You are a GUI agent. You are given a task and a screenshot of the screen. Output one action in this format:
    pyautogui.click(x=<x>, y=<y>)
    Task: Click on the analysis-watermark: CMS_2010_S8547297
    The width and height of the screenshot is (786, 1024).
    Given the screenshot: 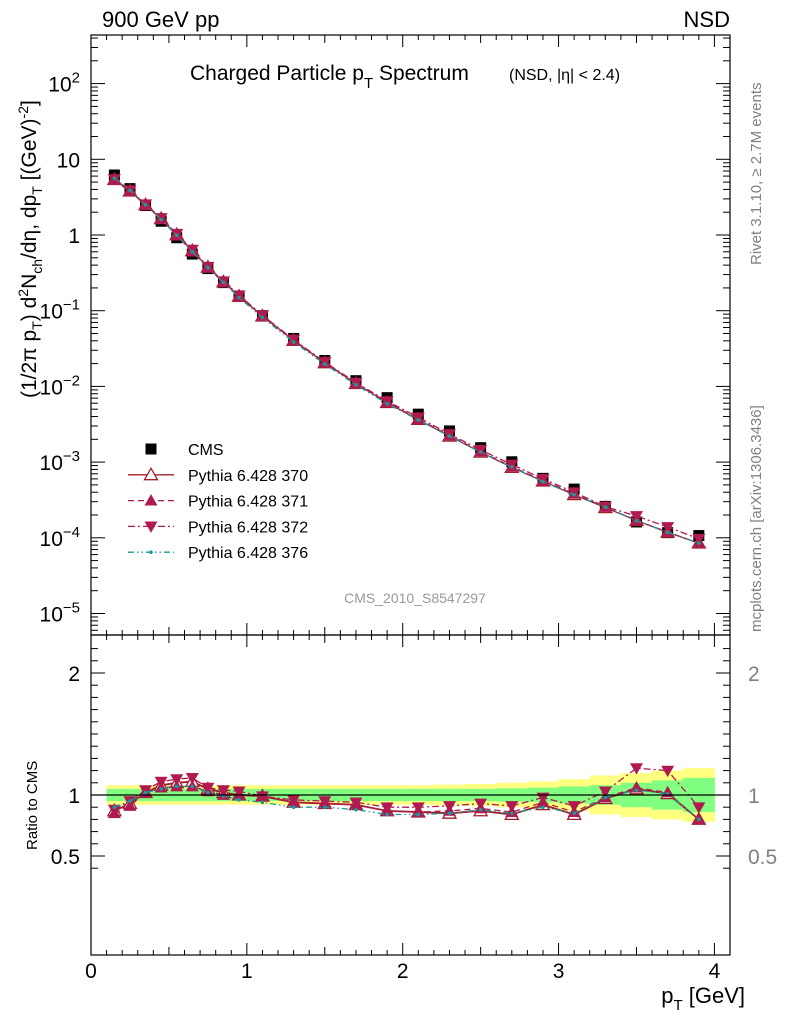 What is the action you would take?
    pyautogui.click(x=415, y=598)
    